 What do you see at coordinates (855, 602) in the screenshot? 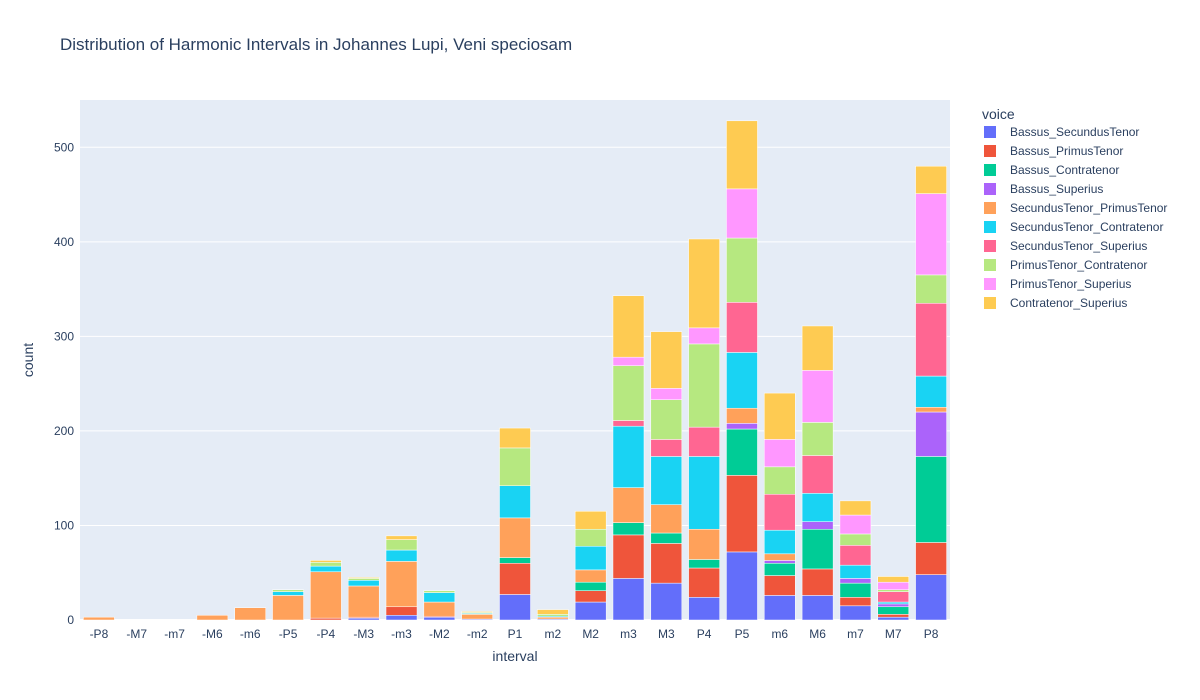
I see `bar-Bassus_PrimusTenor-m7` at bounding box center [855, 602].